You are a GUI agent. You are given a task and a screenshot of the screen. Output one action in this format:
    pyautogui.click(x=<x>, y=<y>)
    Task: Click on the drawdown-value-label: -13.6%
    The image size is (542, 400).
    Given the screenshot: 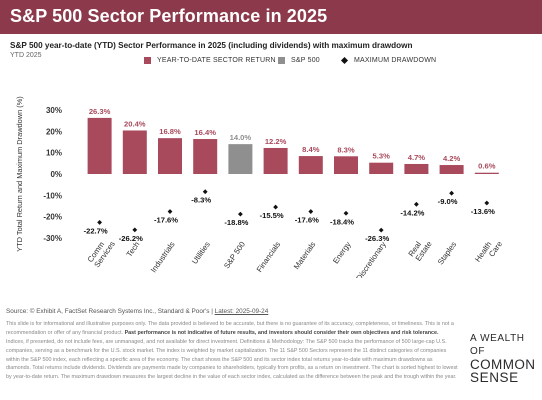 What is the action you would take?
    pyautogui.click(x=483, y=211)
    